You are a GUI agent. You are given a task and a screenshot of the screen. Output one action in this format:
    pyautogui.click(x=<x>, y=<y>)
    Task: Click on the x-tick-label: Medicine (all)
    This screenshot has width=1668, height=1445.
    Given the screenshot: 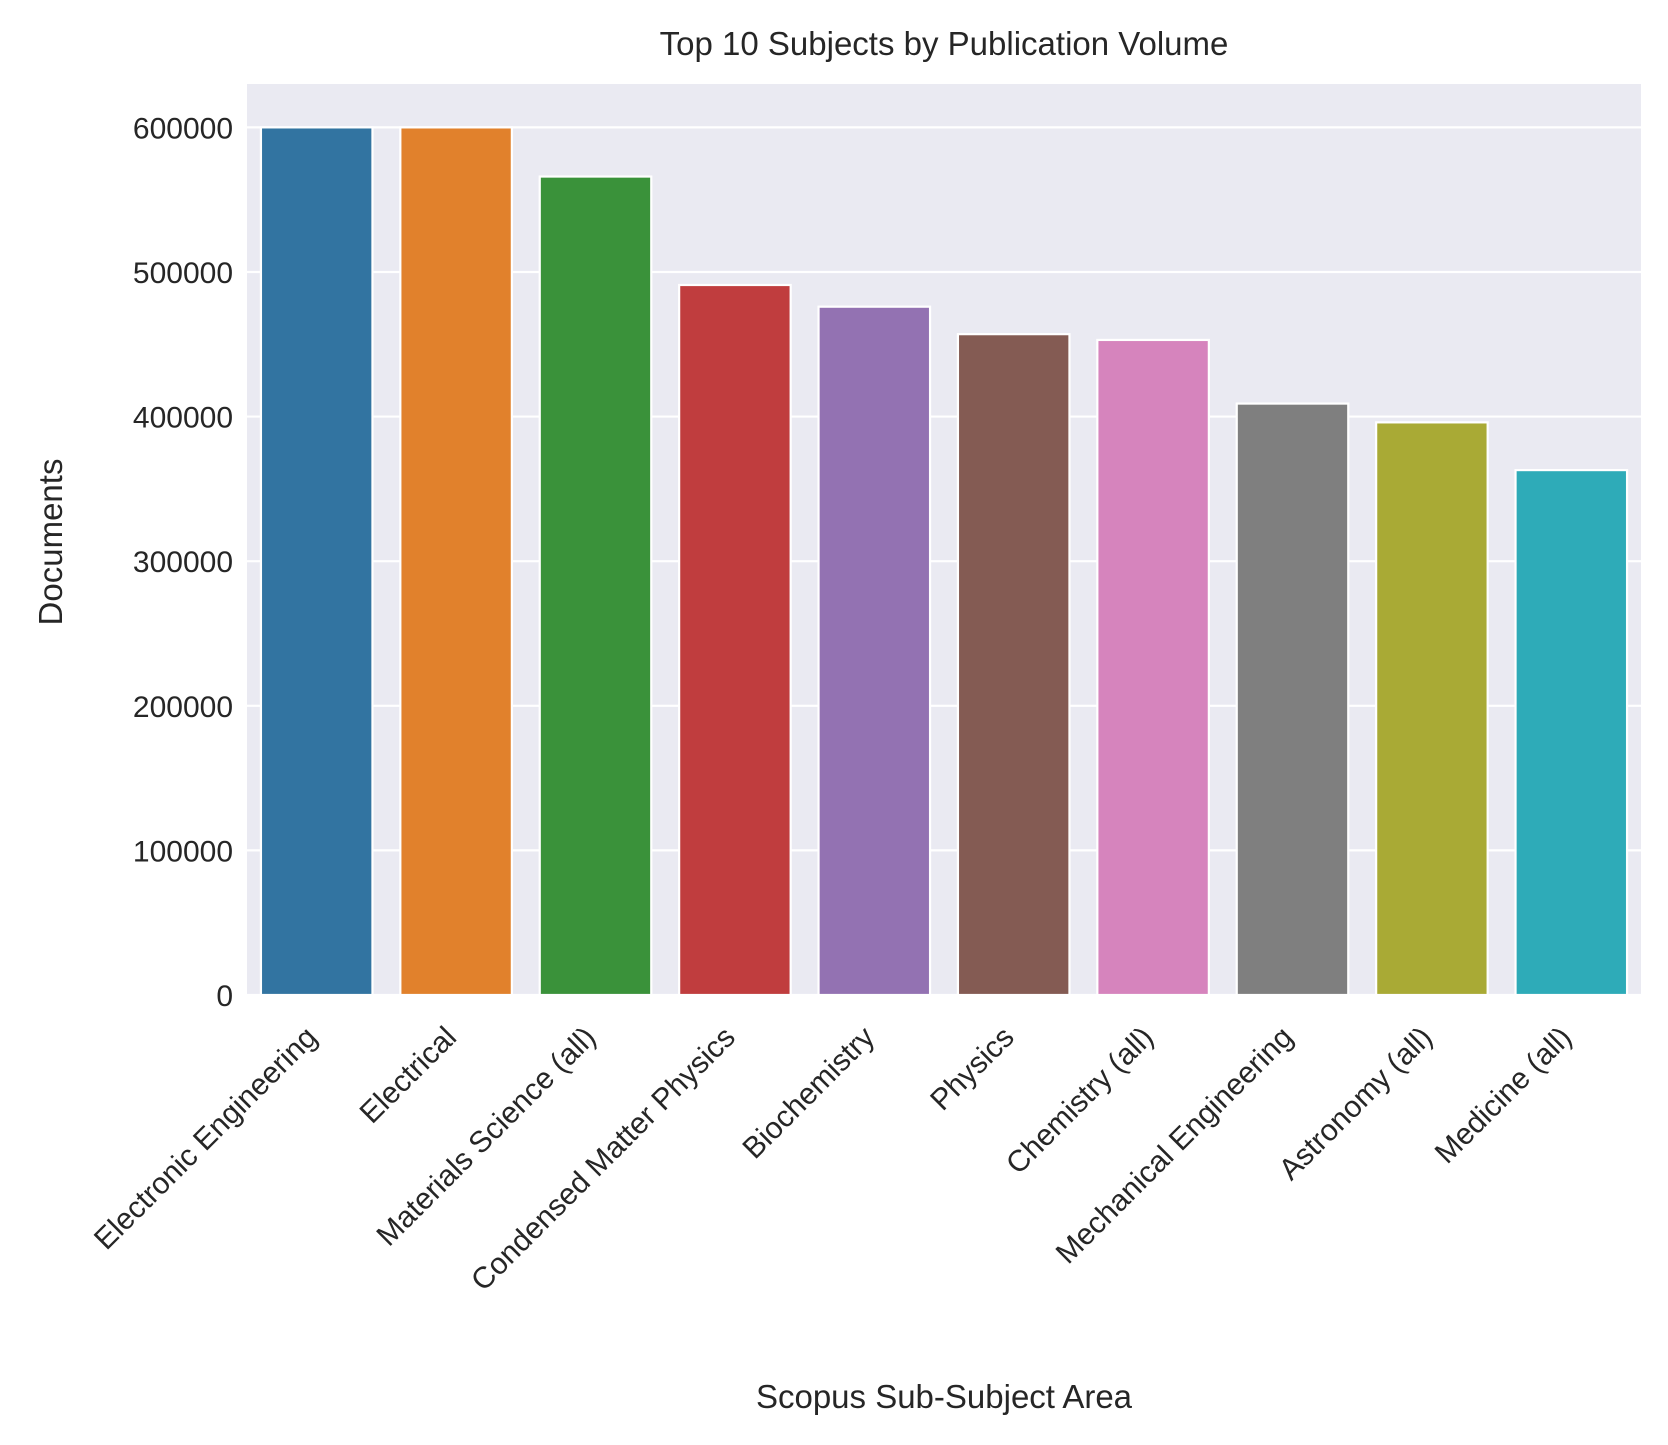 What is the action you would take?
    pyautogui.click(x=1503, y=1095)
    